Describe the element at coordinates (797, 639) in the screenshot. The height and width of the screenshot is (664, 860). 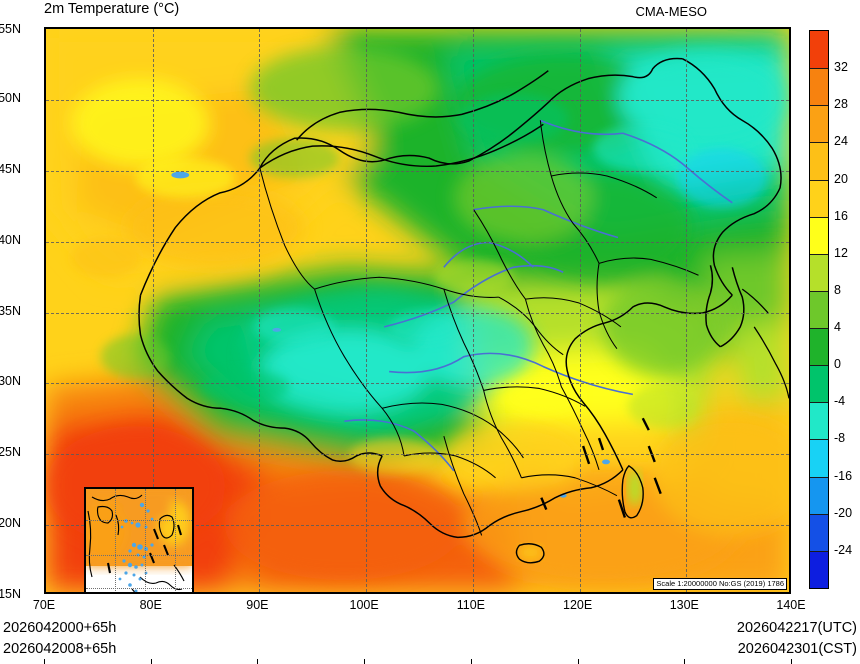
I see `footer-right: 2026042217(UTC) 2026042301(CST)` at that location.